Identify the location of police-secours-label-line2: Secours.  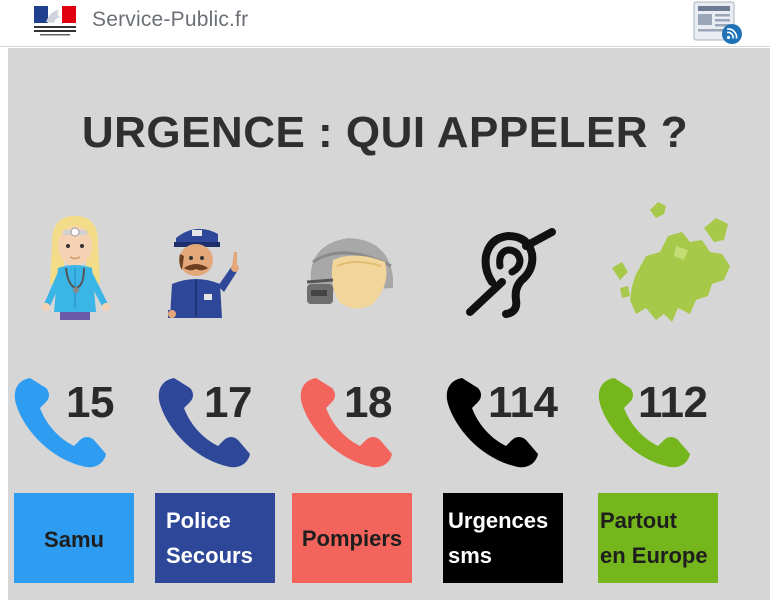
(209, 555).